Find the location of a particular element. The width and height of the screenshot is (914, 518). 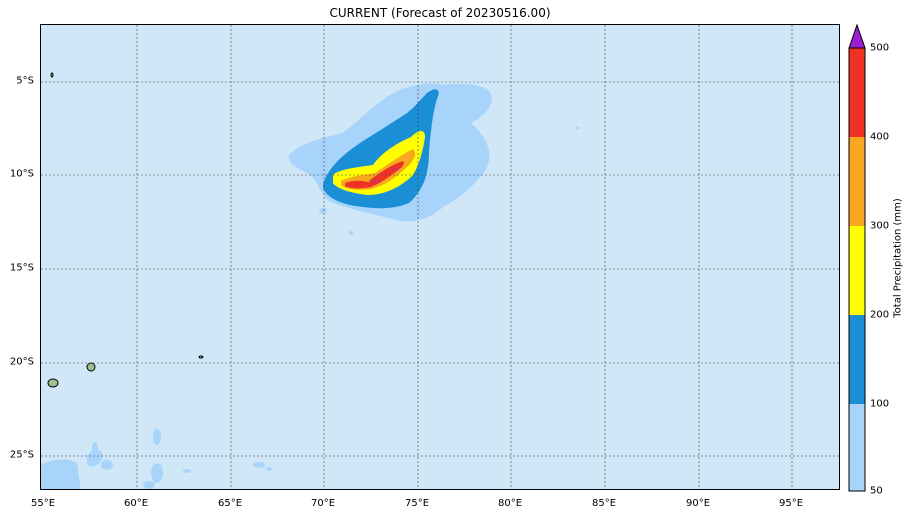

x-tick-label: 95°E is located at coordinates (791, 503).